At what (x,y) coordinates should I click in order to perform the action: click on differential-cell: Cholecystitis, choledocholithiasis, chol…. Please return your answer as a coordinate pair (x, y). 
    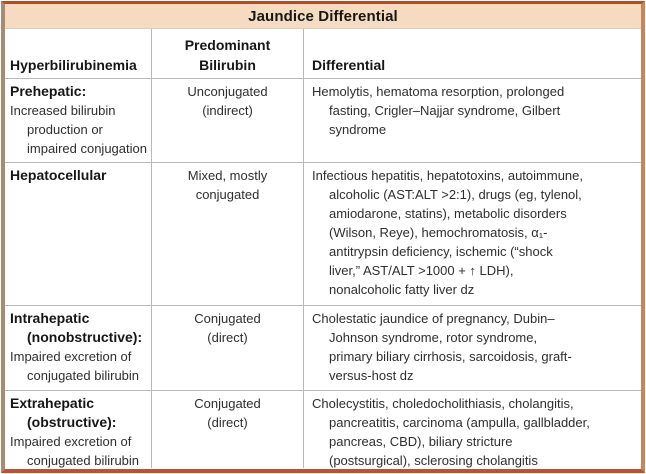
    Looking at the image, I should click on (472, 429).